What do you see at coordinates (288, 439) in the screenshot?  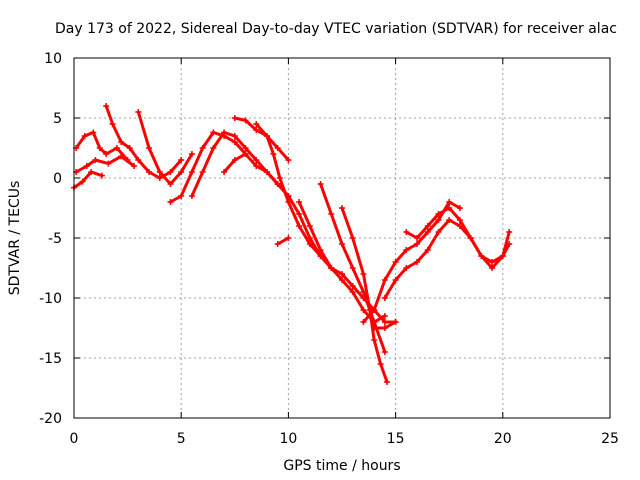 I see `x-tick-label: 10` at bounding box center [288, 439].